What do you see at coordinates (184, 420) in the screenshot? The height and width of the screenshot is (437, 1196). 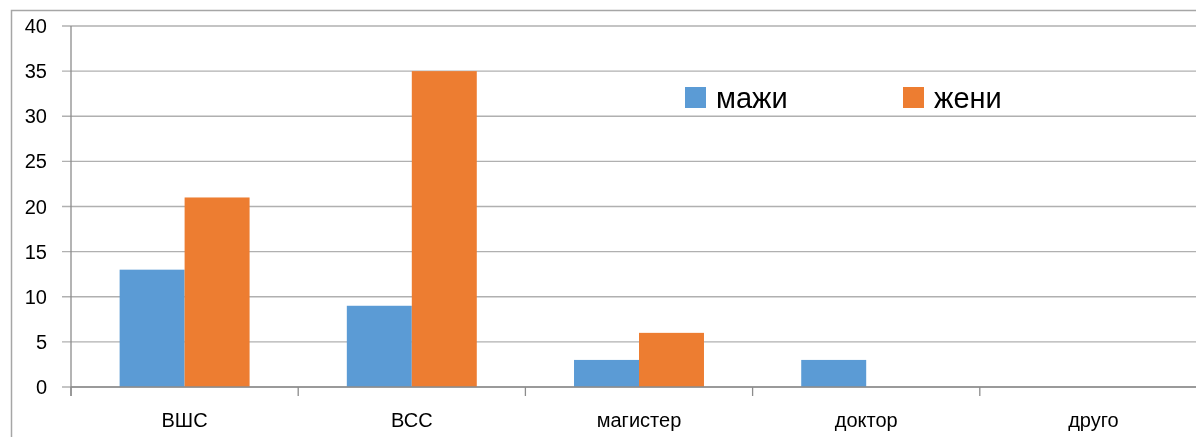 I see `x-tick-label: ВШС` at bounding box center [184, 420].